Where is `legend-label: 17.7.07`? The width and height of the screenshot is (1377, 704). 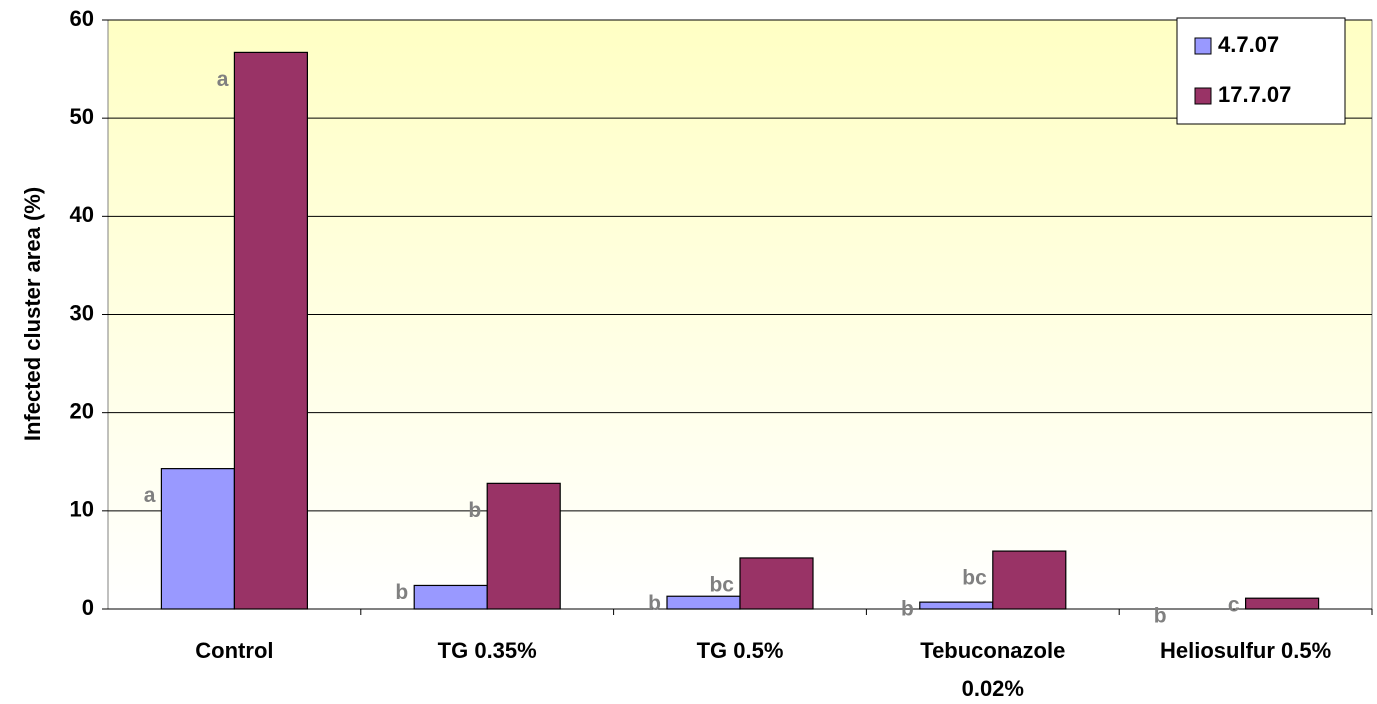 legend-label: 17.7.07 is located at coordinates (1254, 94).